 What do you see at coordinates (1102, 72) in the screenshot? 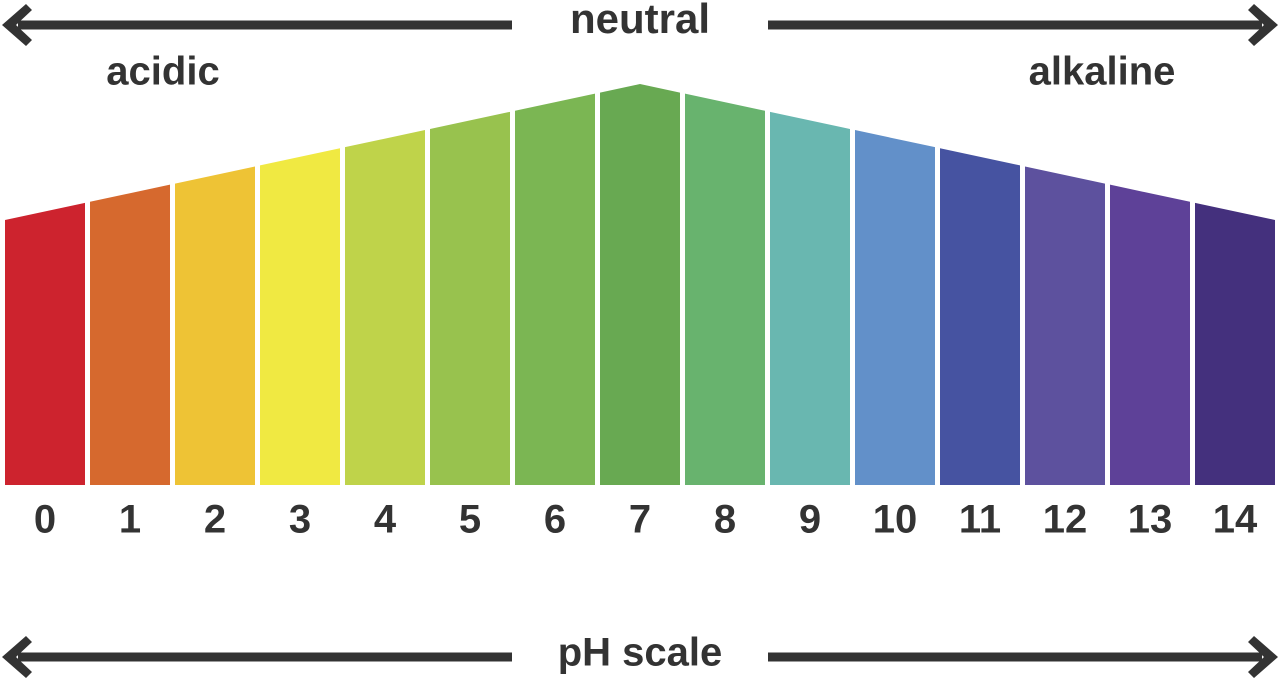
I see `alkaline-label: alkaline` at bounding box center [1102, 72].